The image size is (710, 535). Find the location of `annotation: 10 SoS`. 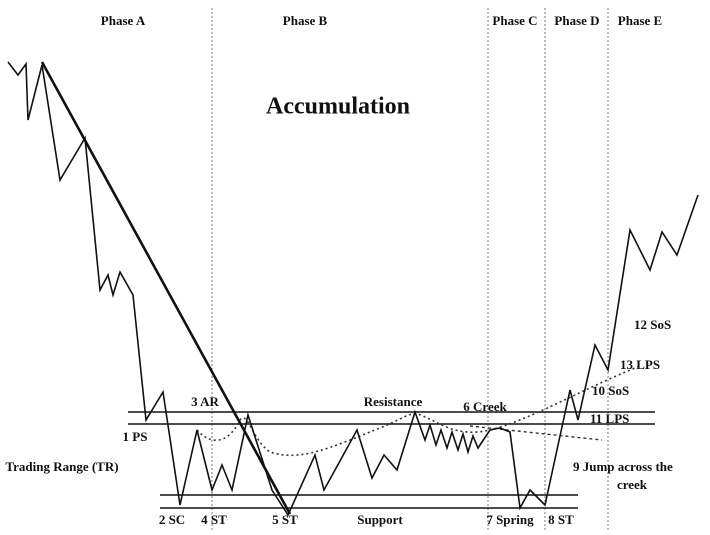

annotation: 10 SoS is located at coordinates (610, 390).